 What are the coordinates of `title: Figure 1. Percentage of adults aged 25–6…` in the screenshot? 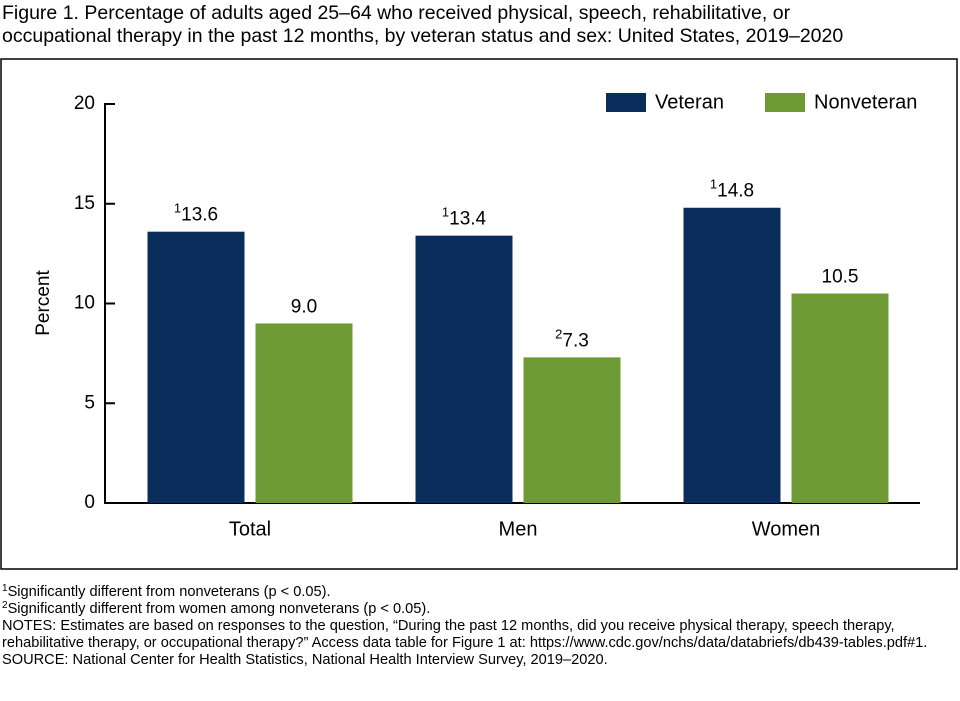 It's located at (422, 25).